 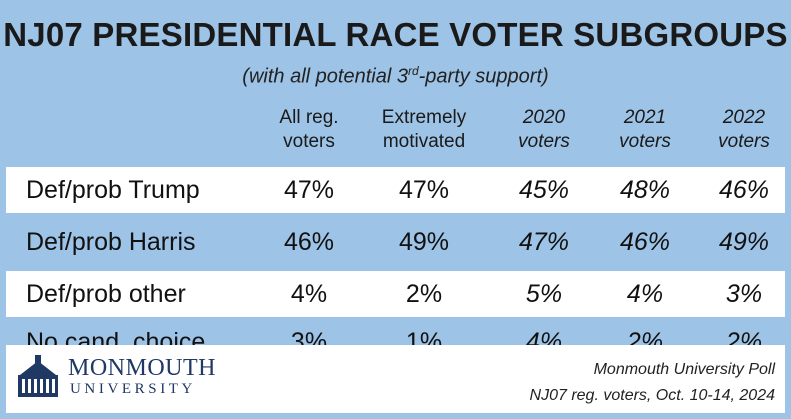 I want to click on logo-line2: UNIVERSITY, so click(x=133, y=389).